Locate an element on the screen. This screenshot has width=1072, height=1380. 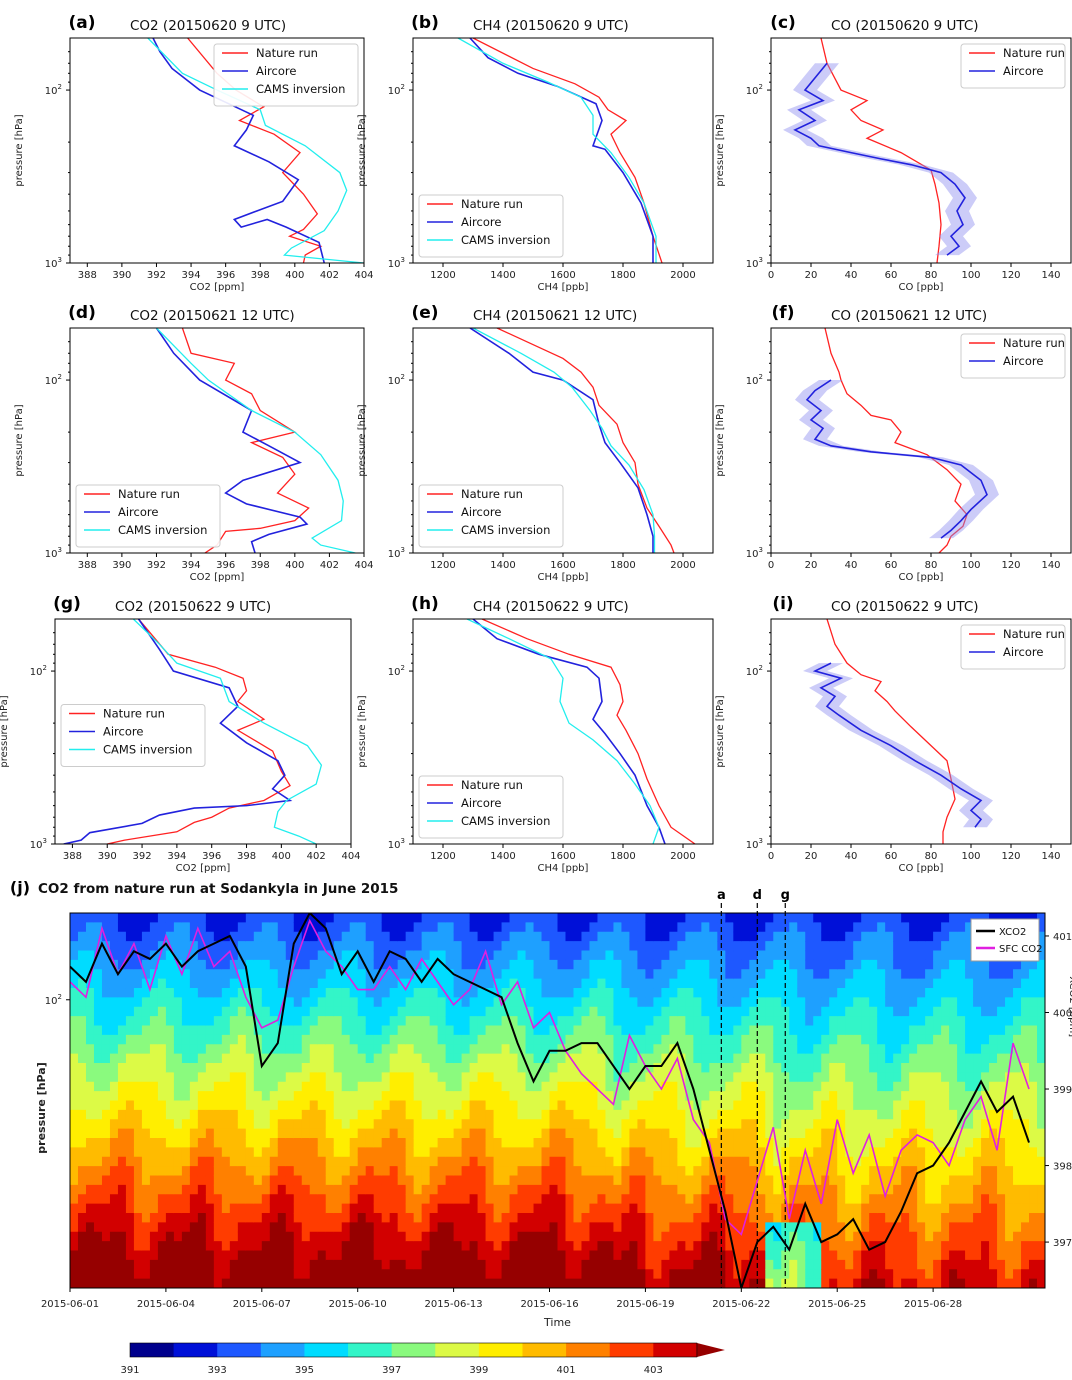
x-tick-label: 60 is located at coordinates (891, 565).